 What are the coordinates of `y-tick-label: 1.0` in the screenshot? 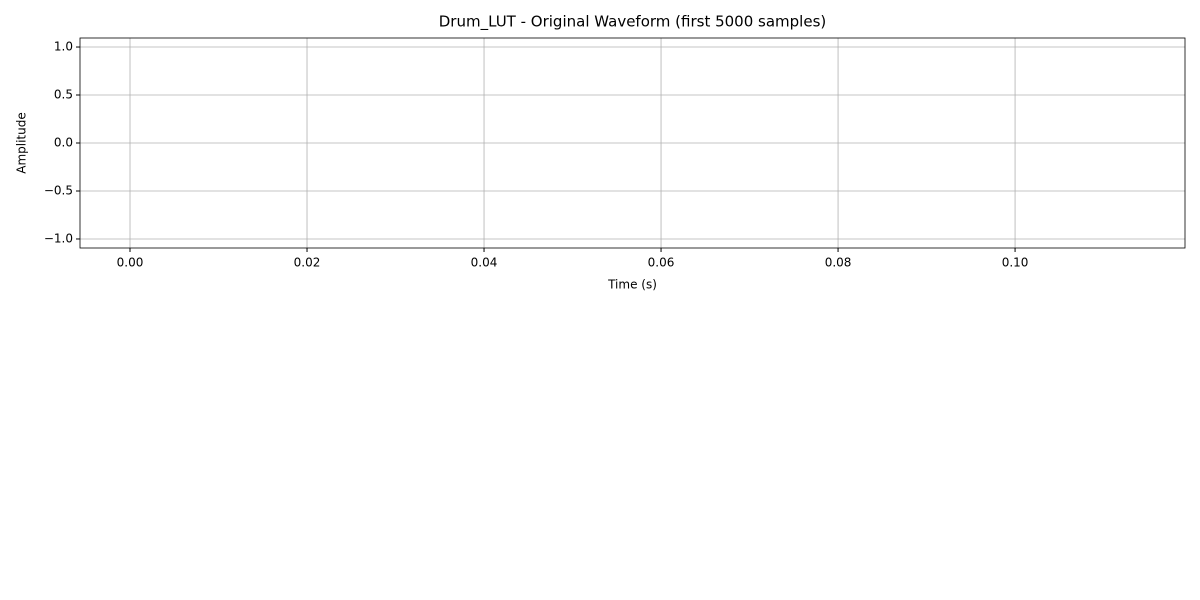 It's located at (63, 47).